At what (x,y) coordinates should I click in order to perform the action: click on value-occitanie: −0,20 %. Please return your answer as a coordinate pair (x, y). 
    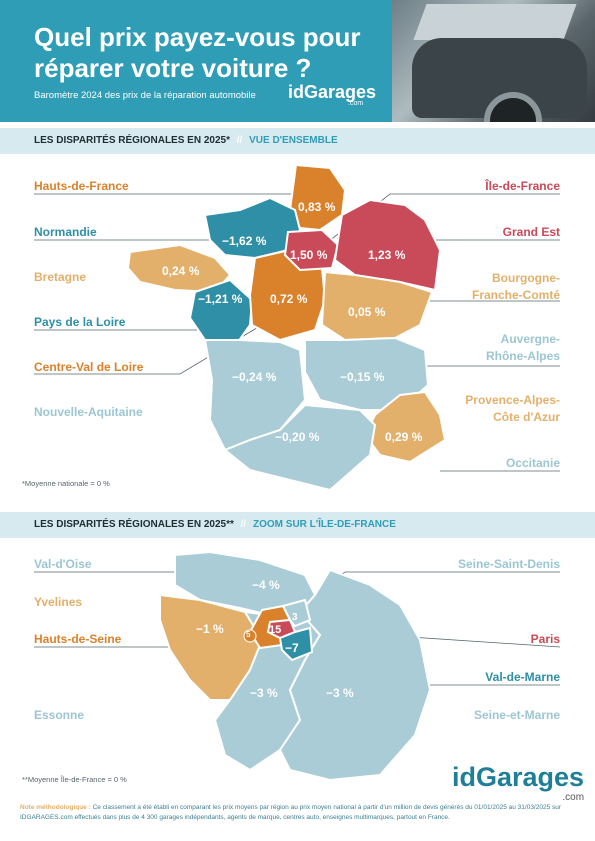
    Looking at the image, I should click on (297, 437).